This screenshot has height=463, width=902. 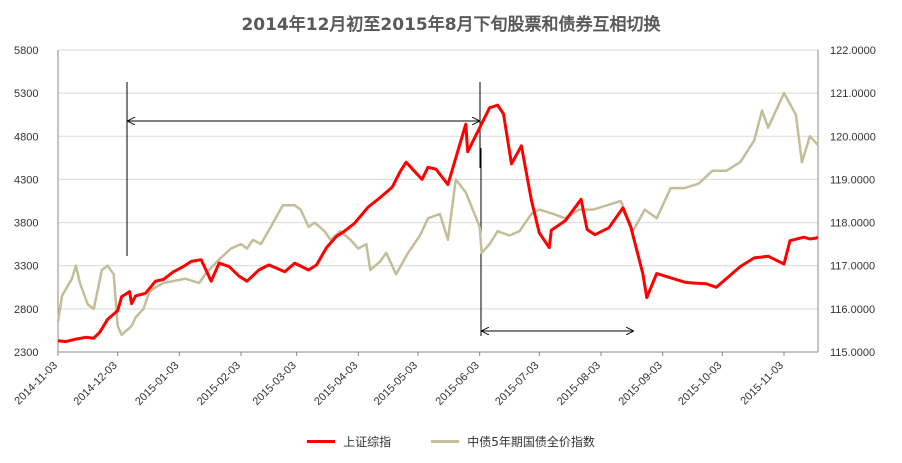 What do you see at coordinates (852, 180) in the screenshot?
I see `right-tick-label-4: 119.0000` at bounding box center [852, 180].